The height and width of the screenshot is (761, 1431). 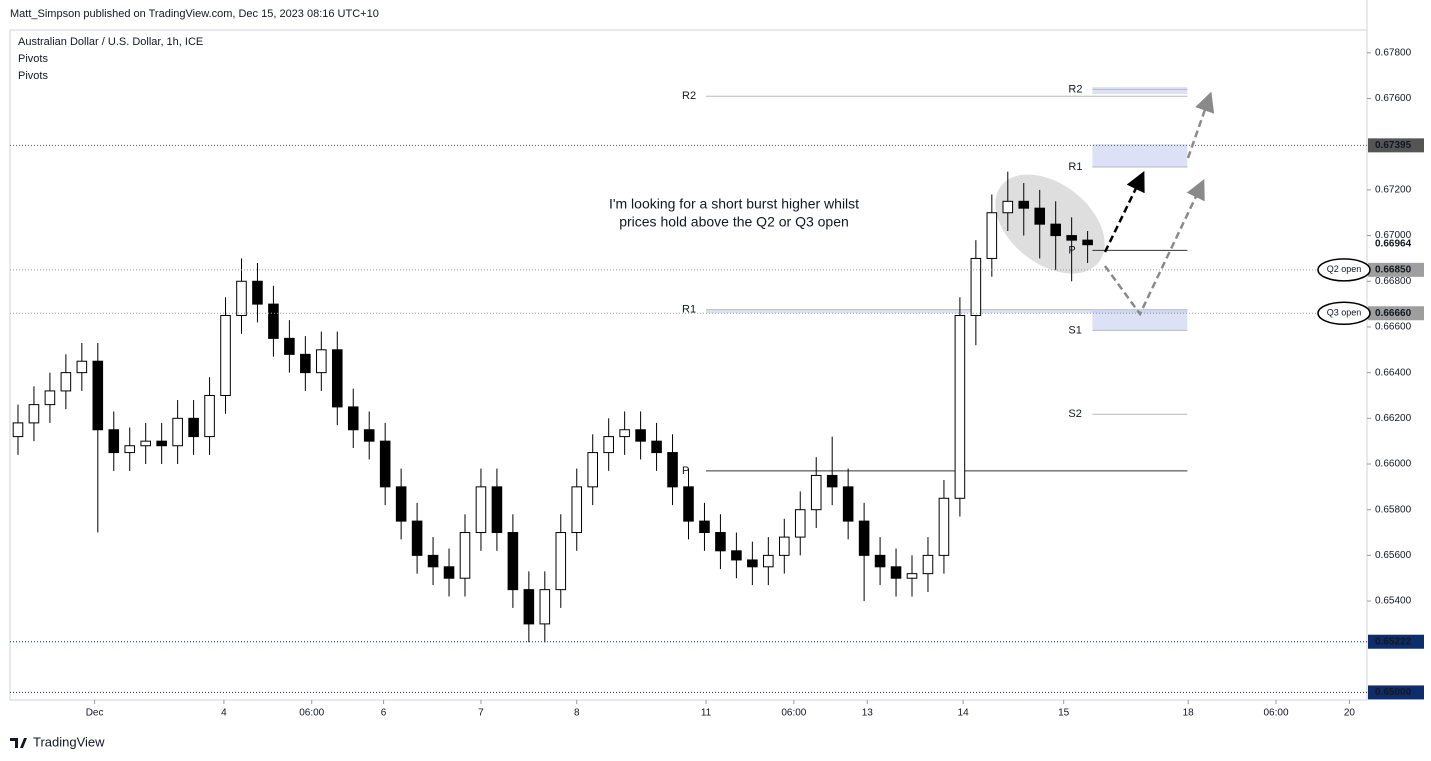 I want to click on price-badge-label: 0.66850, so click(x=1393, y=269).